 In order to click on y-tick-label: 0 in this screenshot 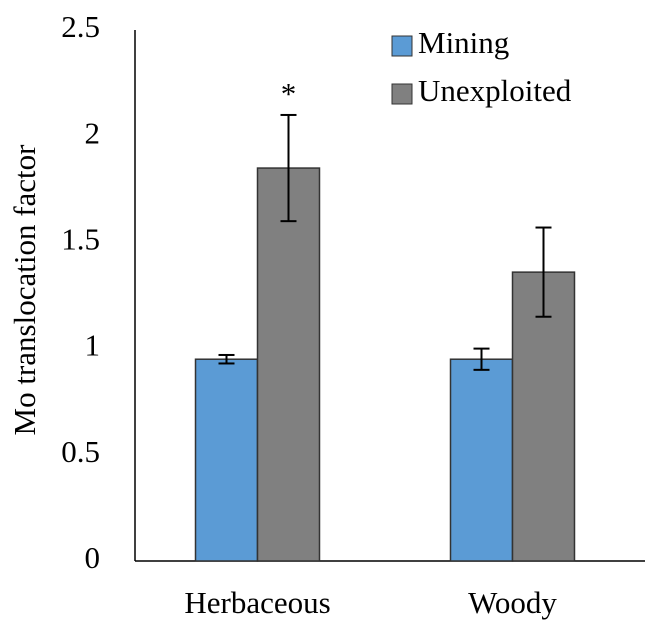, I will do `click(93, 557)`.